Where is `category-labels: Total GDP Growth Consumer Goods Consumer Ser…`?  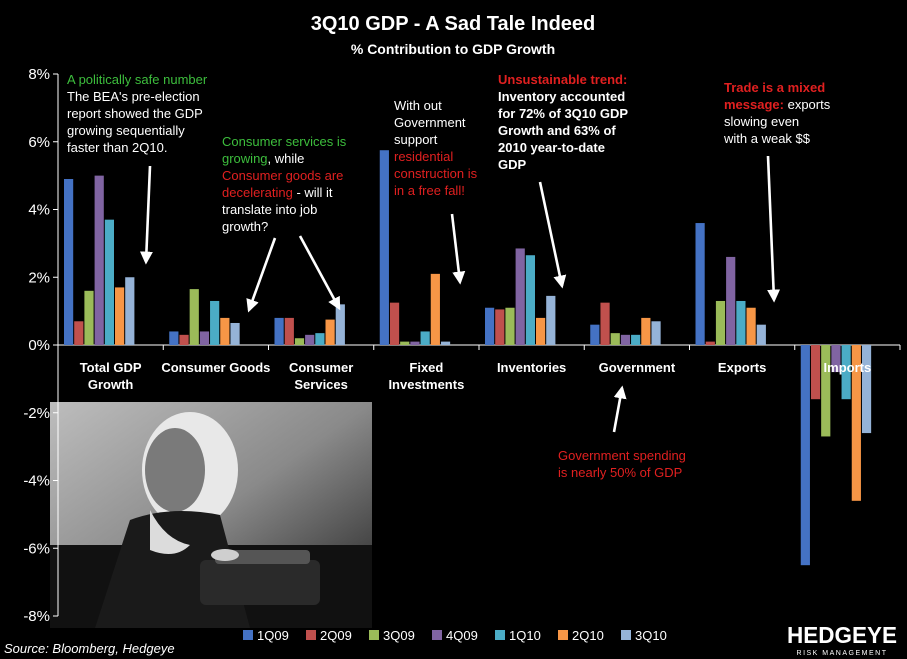 category-labels: Total GDP Growth Consumer Goods Consumer Ser… is located at coordinates (476, 376).